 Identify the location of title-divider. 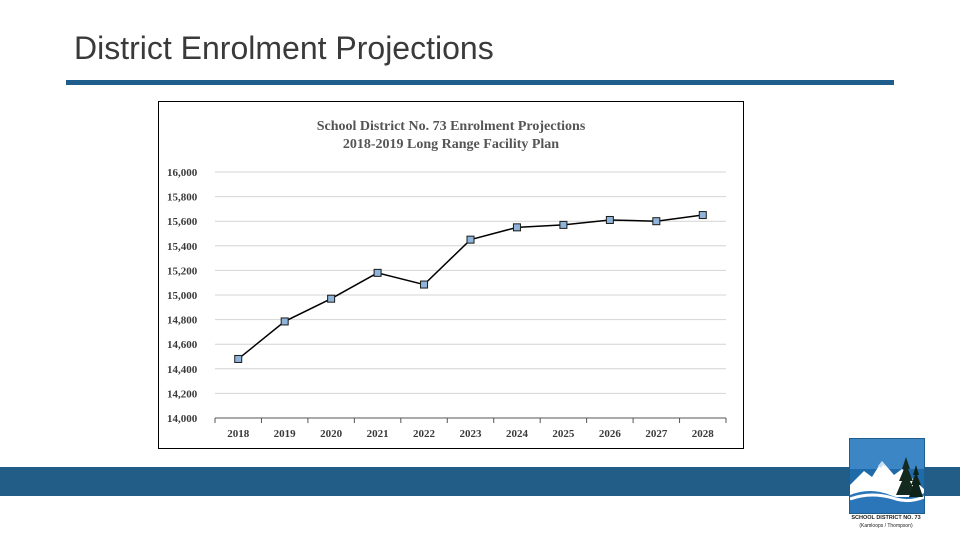
(480, 82).